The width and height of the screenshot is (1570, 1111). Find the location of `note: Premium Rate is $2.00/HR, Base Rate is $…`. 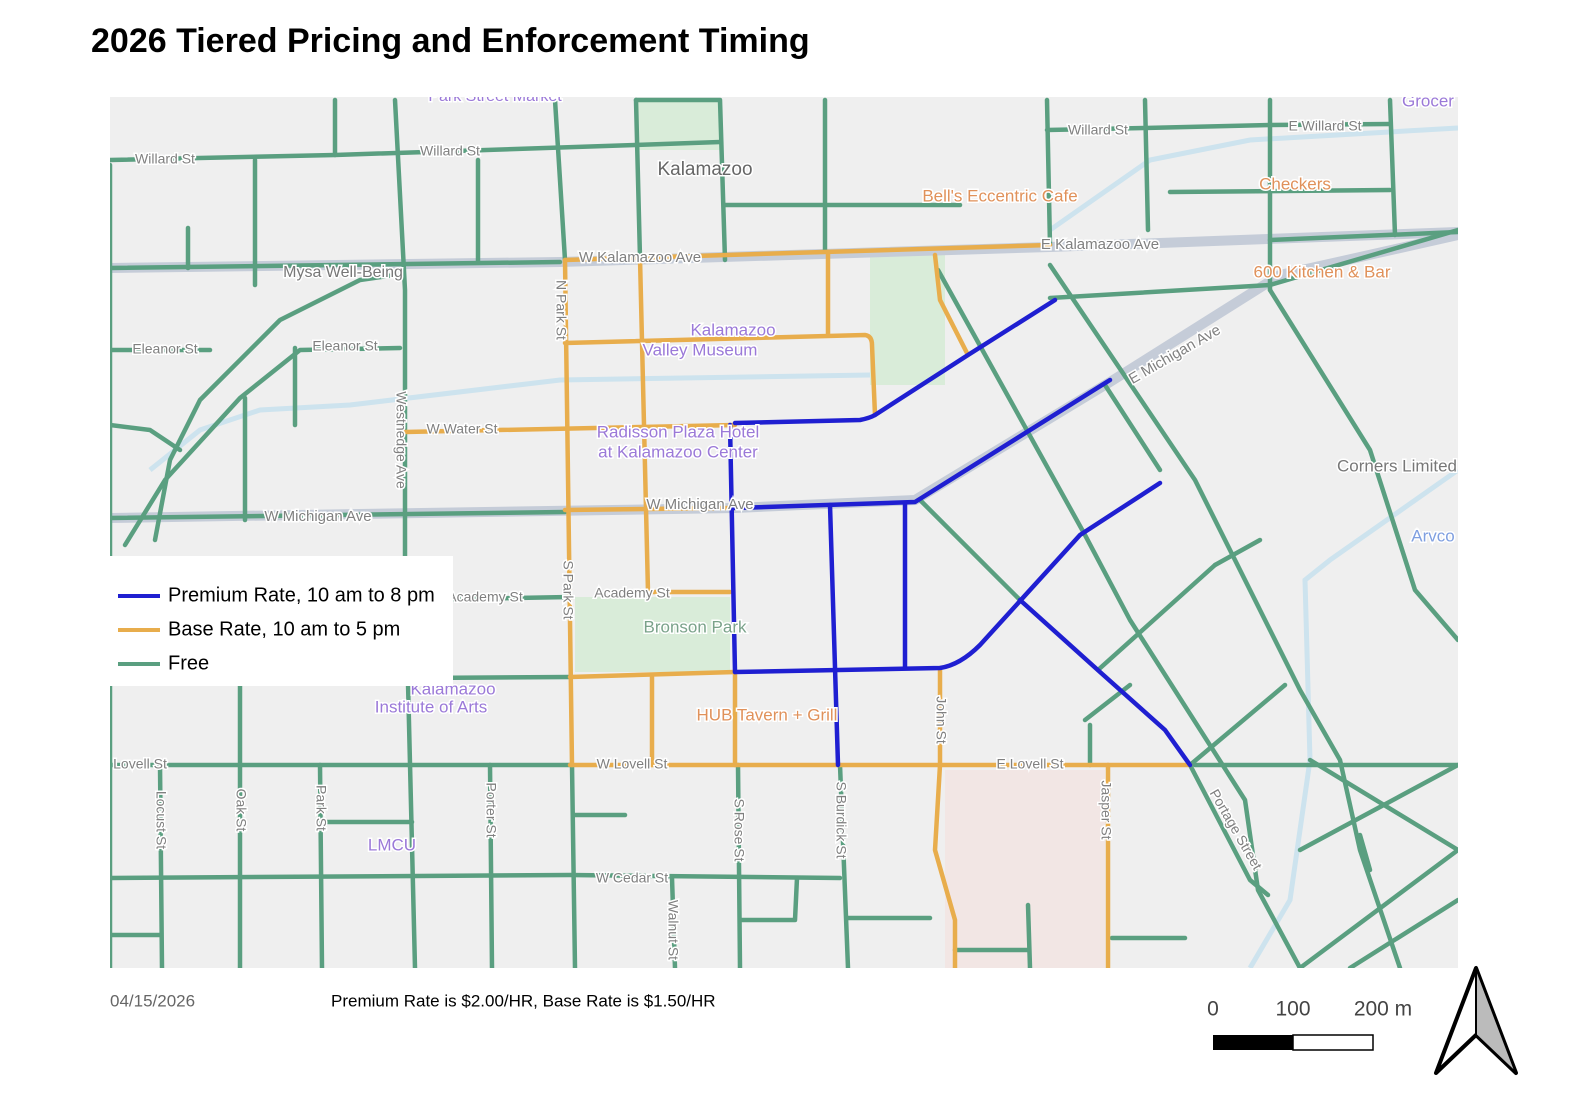

note: Premium Rate is $2.00/HR, Base Rate is $… is located at coordinates (523, 1000).